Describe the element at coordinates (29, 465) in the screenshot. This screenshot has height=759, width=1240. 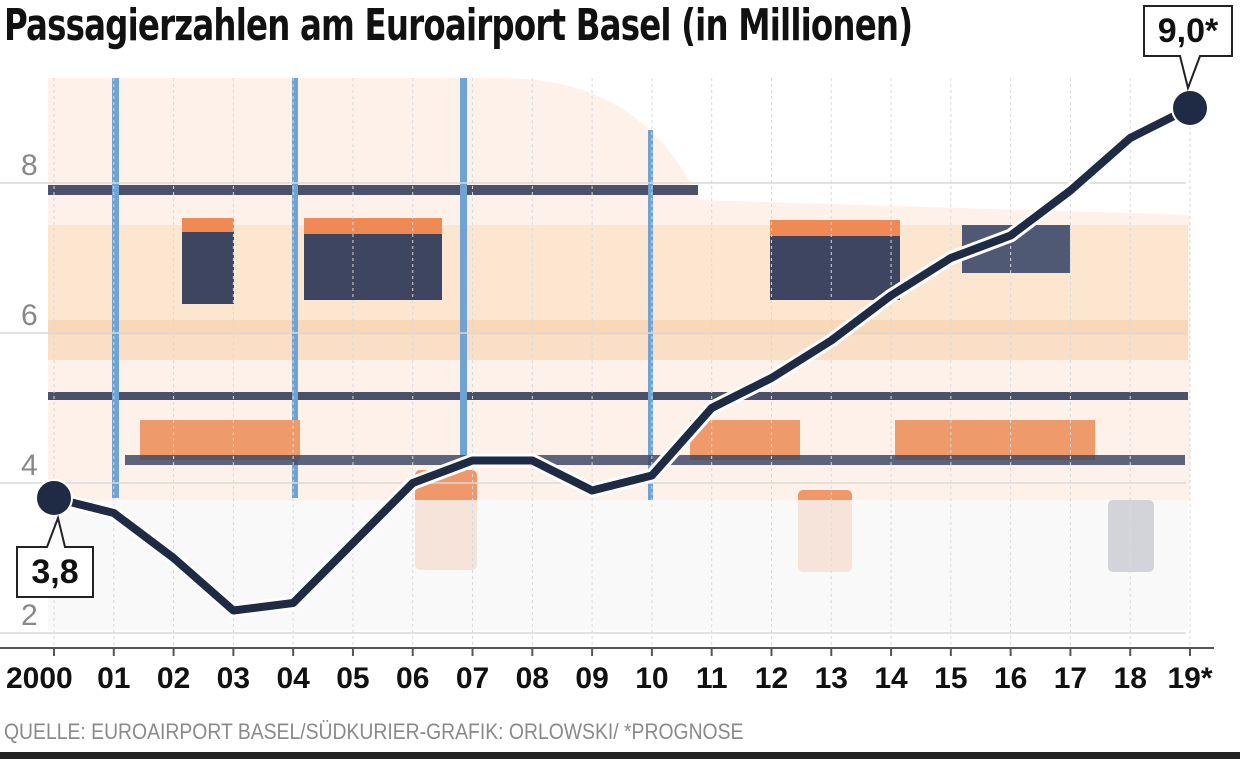
I see `y-tick-label: 4` at that location.